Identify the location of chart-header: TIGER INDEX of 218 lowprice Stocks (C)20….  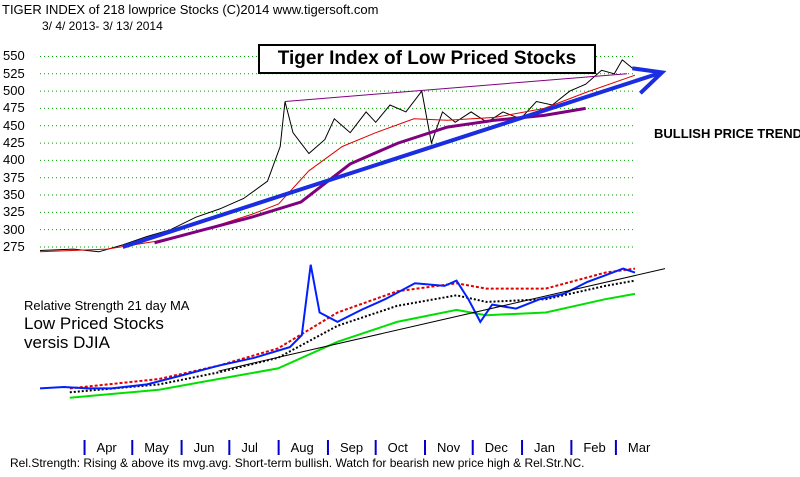
(190, 9).